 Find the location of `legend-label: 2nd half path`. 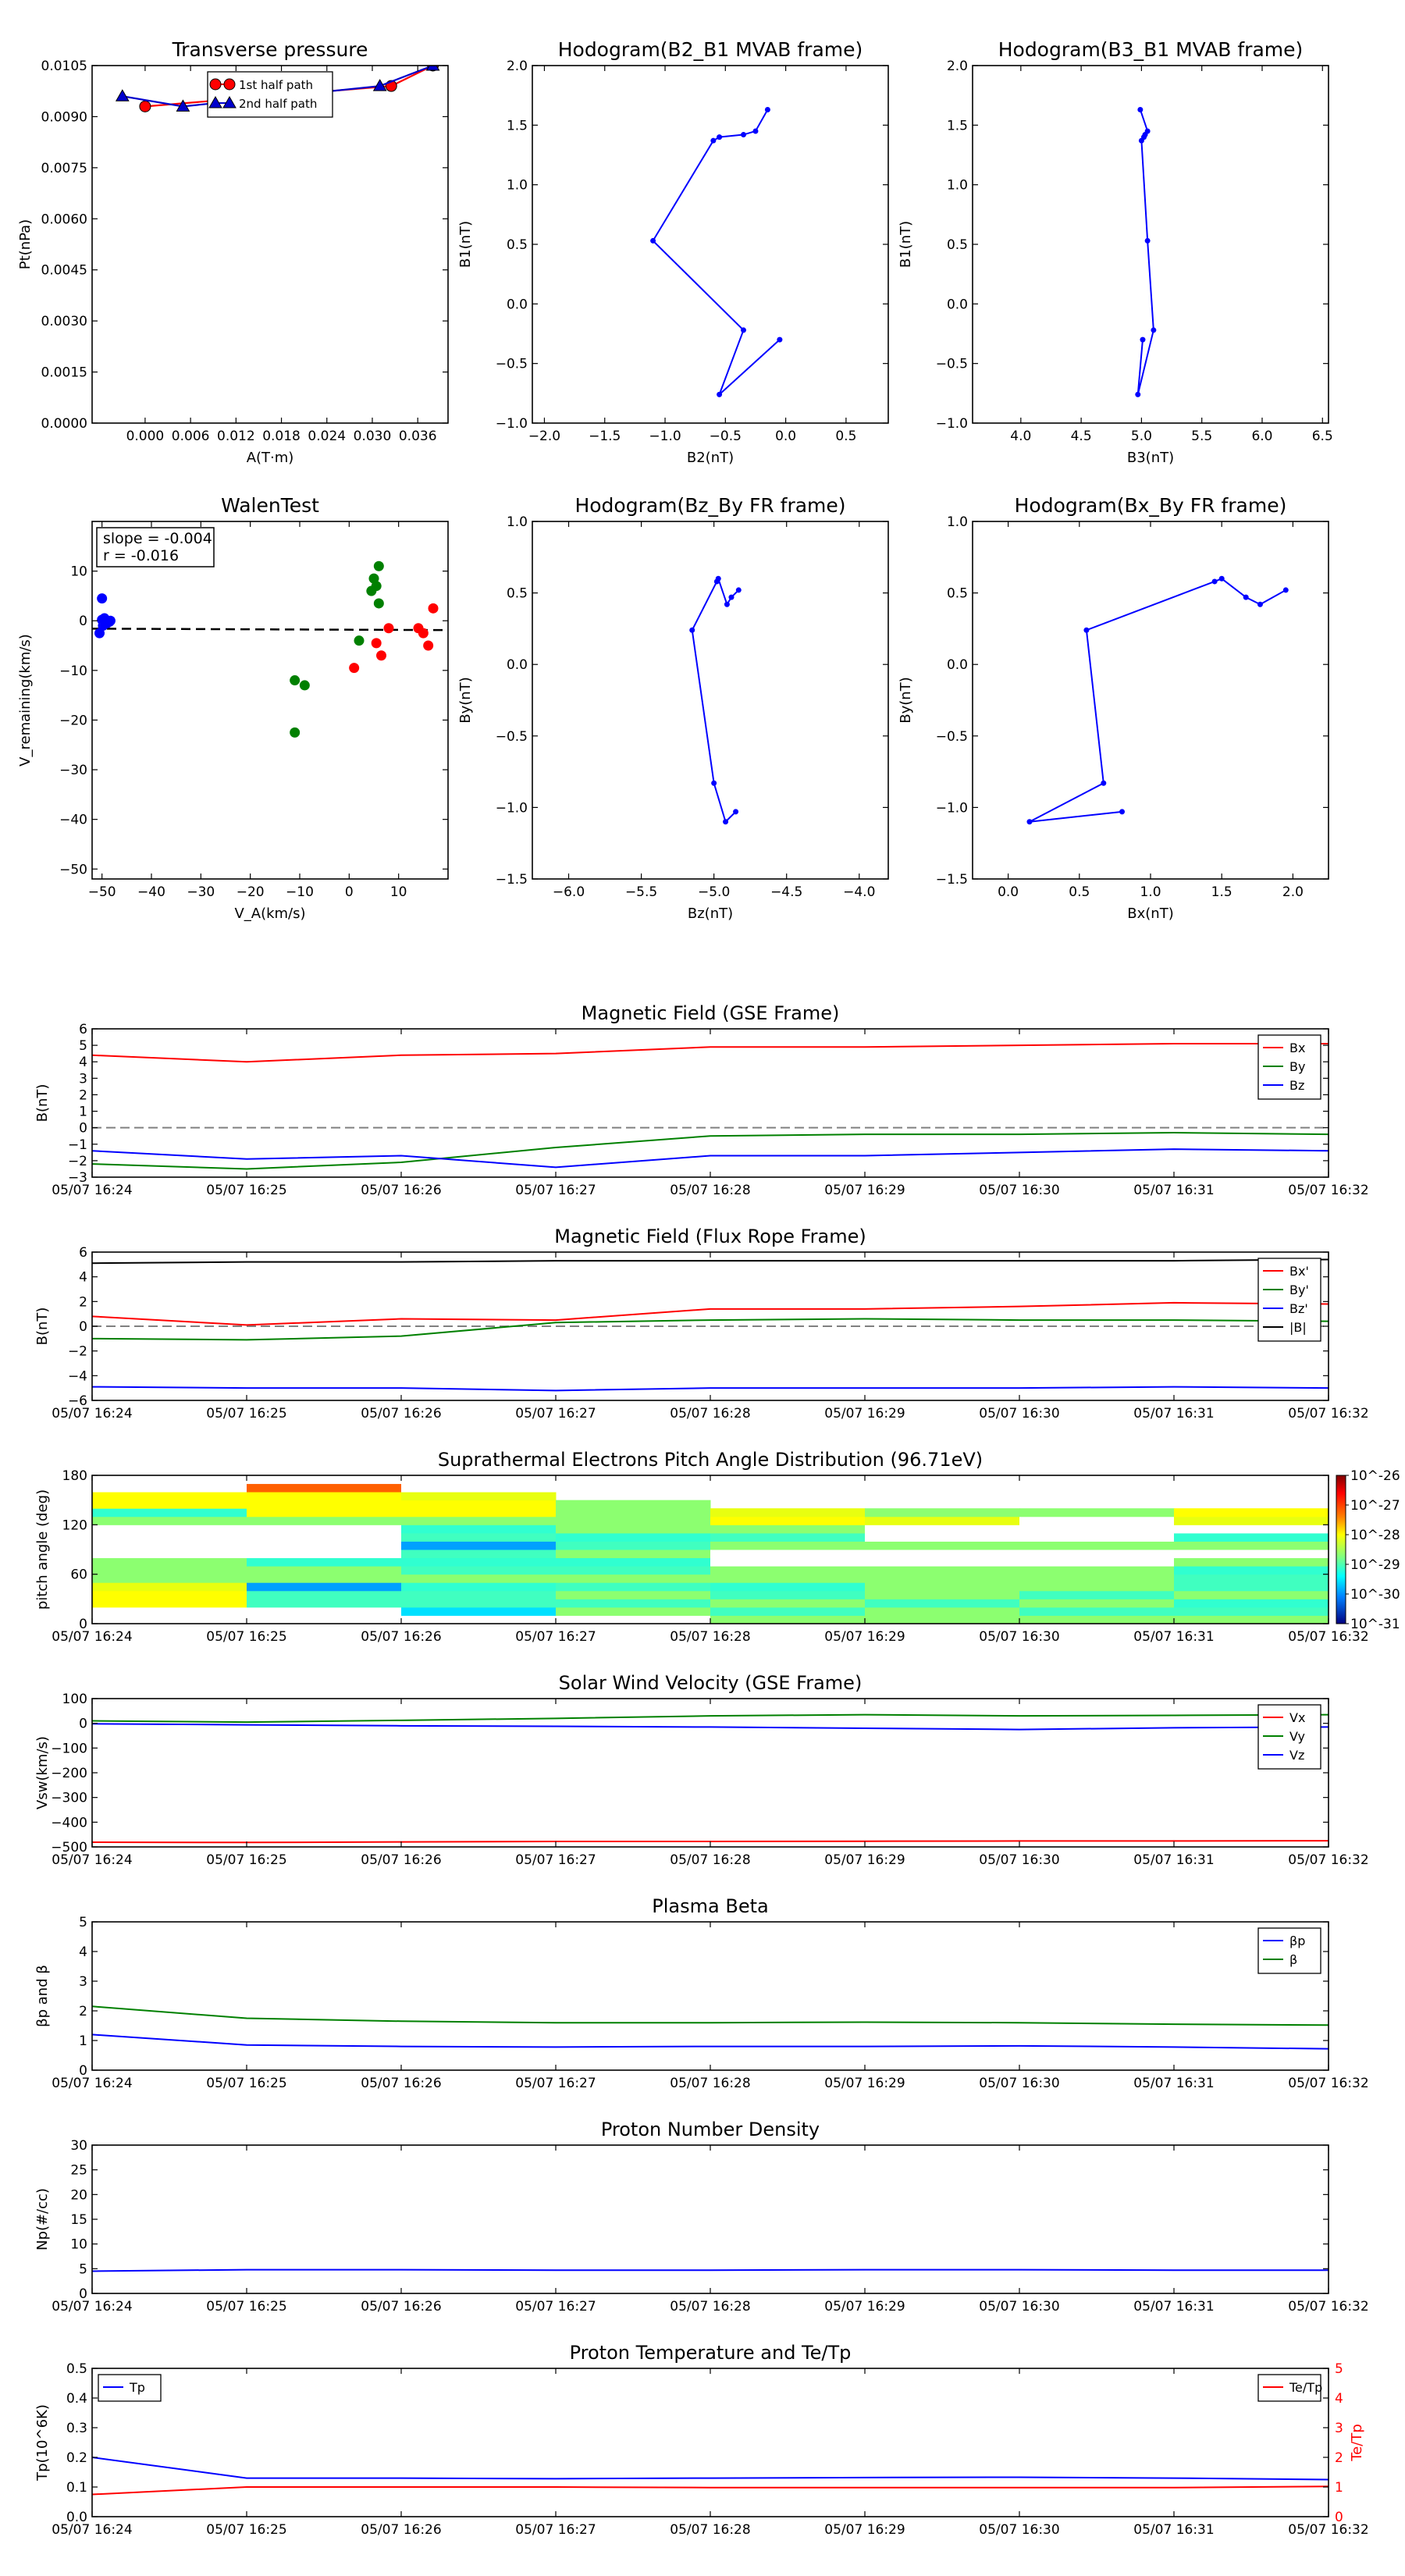

legend-label: 2nd half path is located at coordinates (278, 104).